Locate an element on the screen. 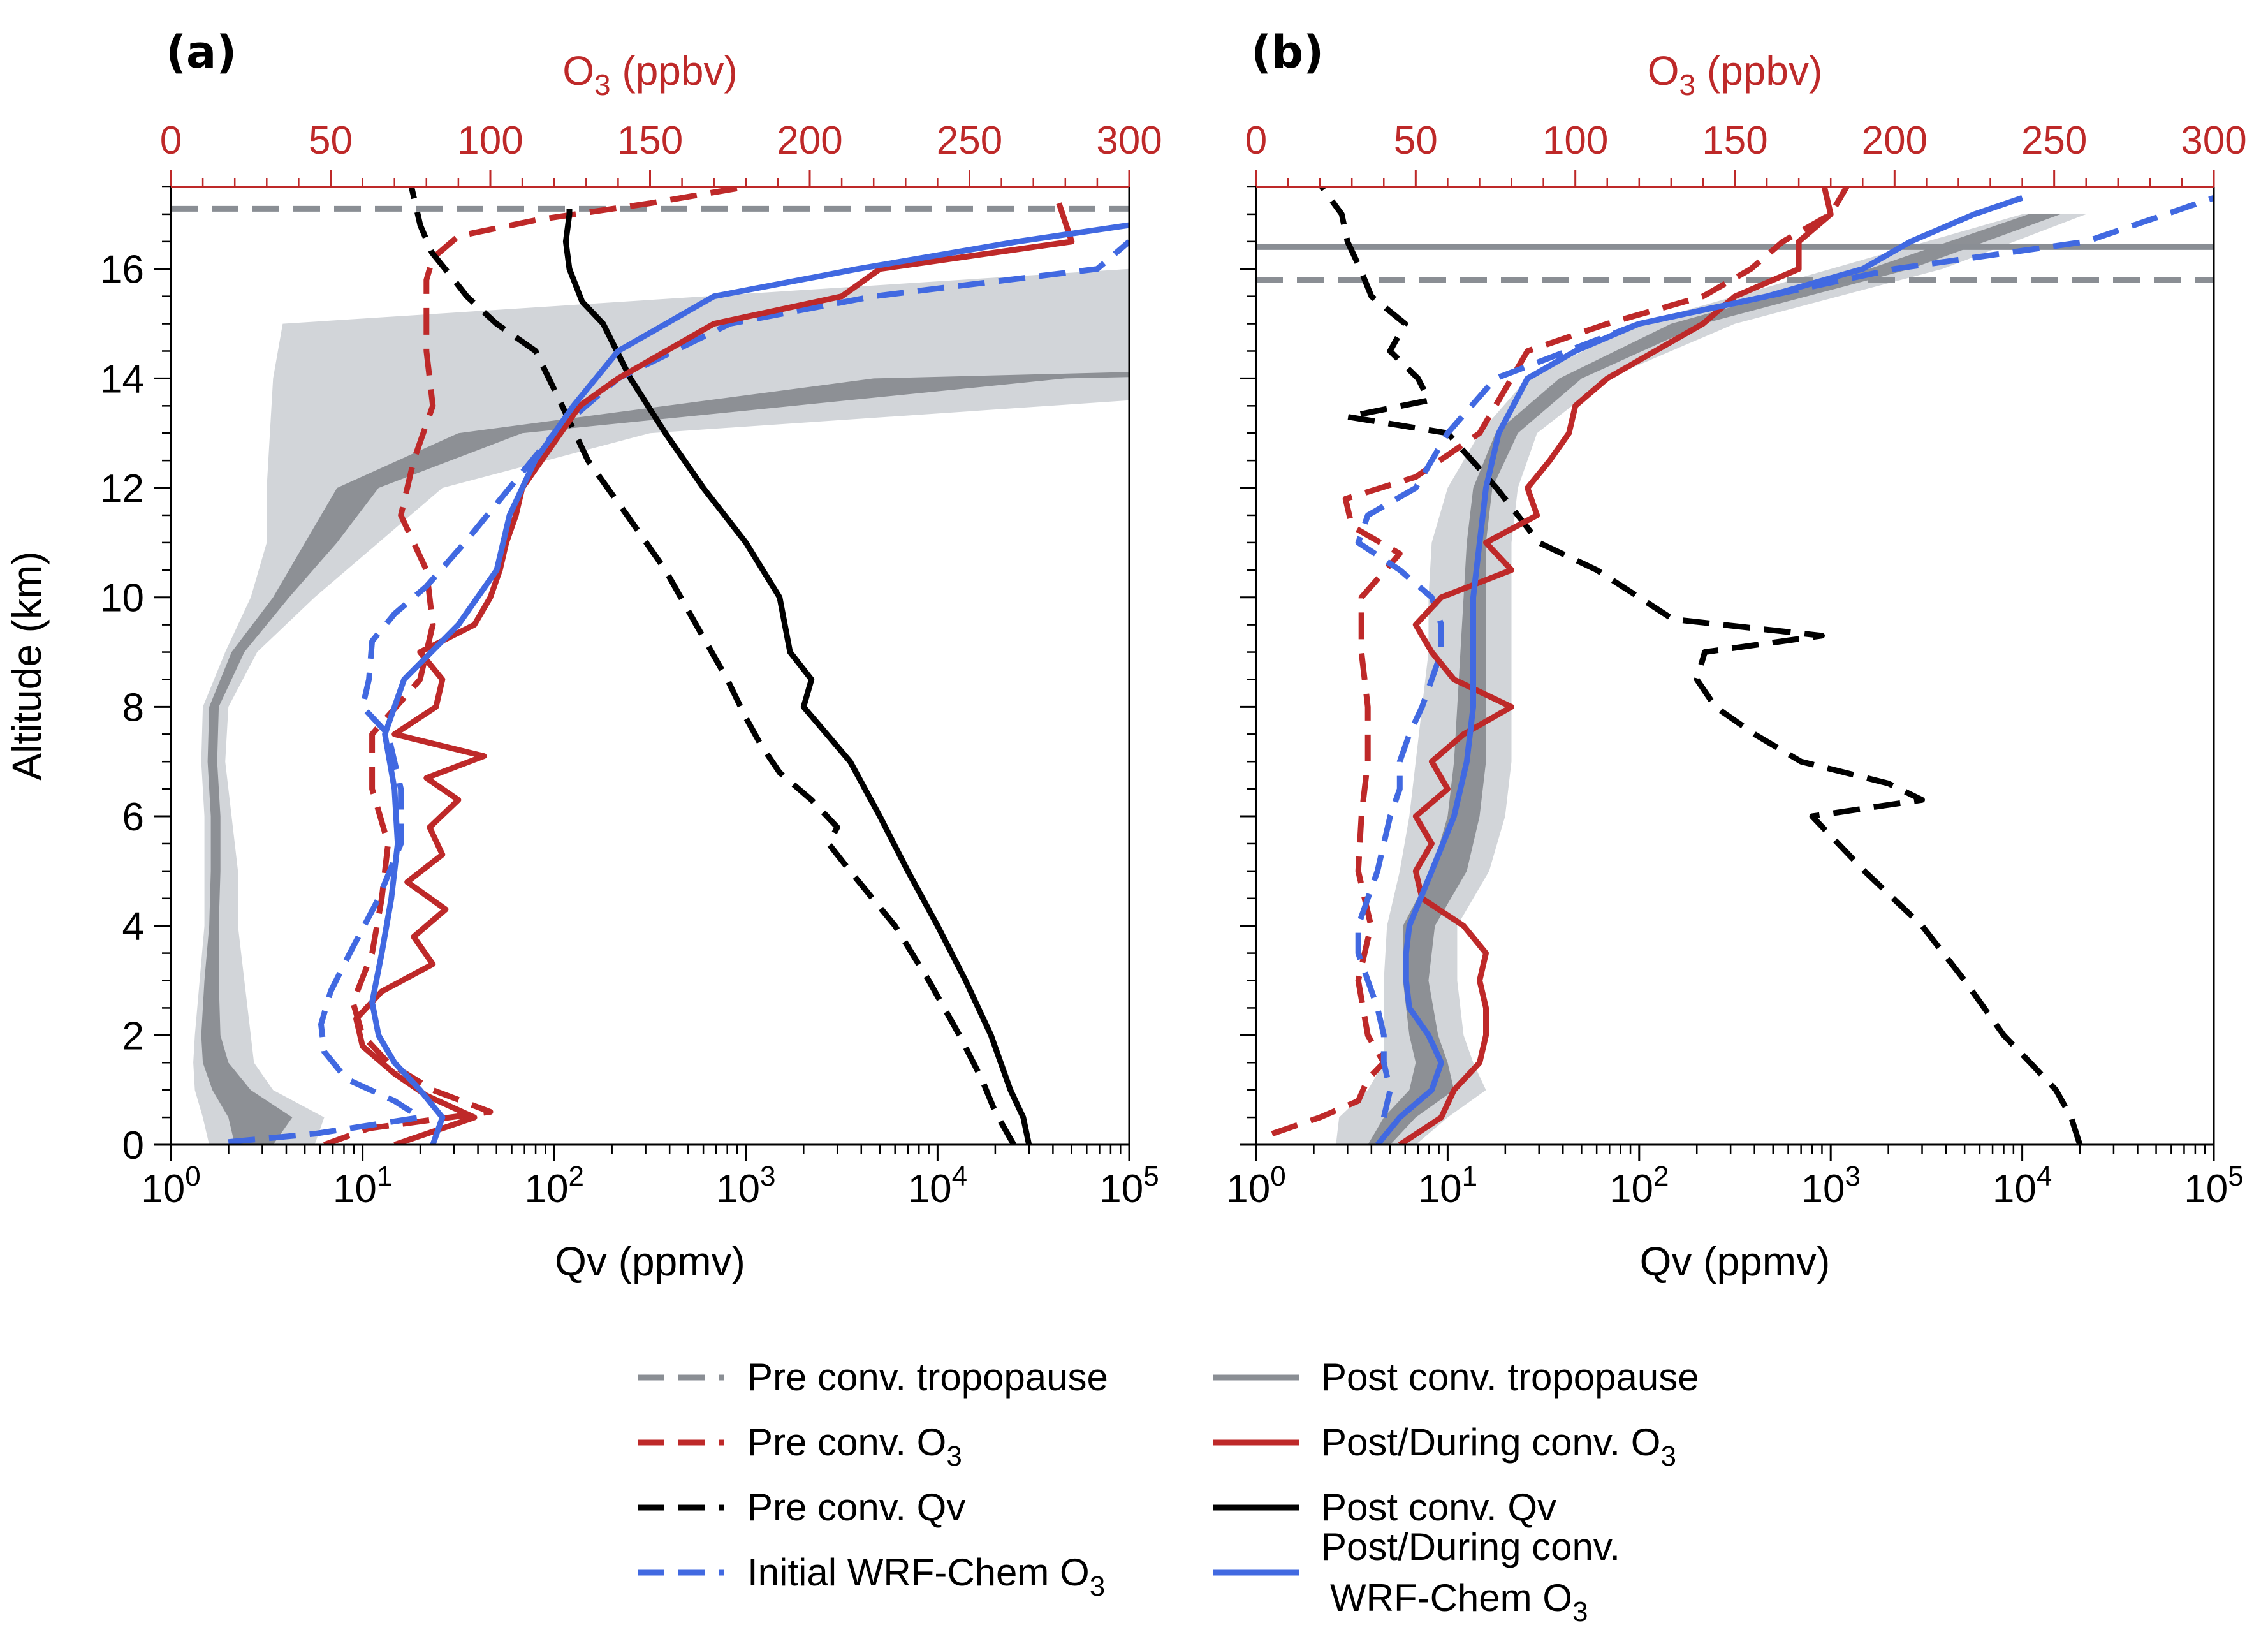  y-tick-label: 0 is located at coordinates (133, 1146).